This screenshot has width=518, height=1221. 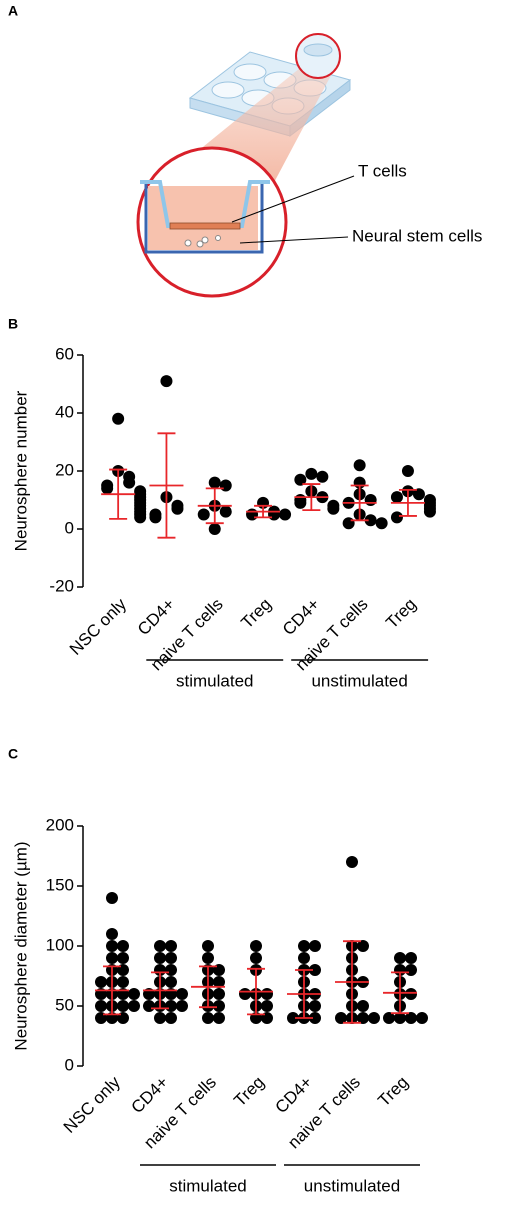 What do you see at coordinates (64, 353) in the screenshot?
I see `y-tick-label: 60` at bounding box center [64, 353].